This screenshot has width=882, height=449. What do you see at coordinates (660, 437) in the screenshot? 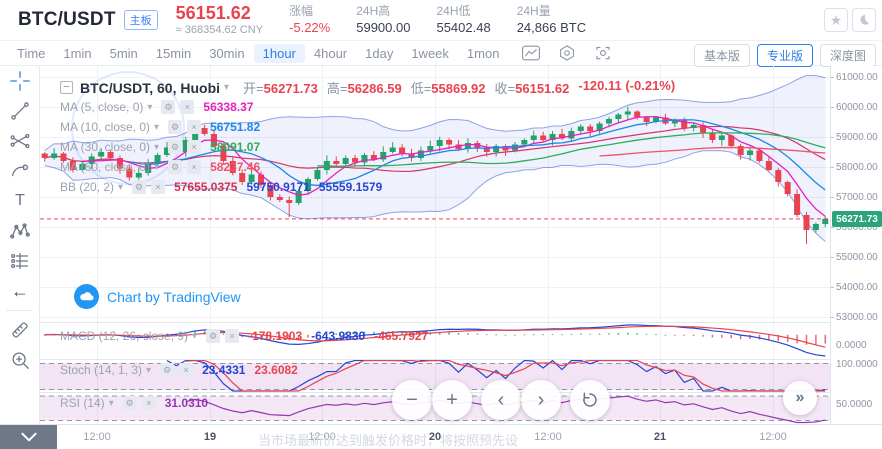
I see `x-tick-day: 21` at bounding box center [660, 437].